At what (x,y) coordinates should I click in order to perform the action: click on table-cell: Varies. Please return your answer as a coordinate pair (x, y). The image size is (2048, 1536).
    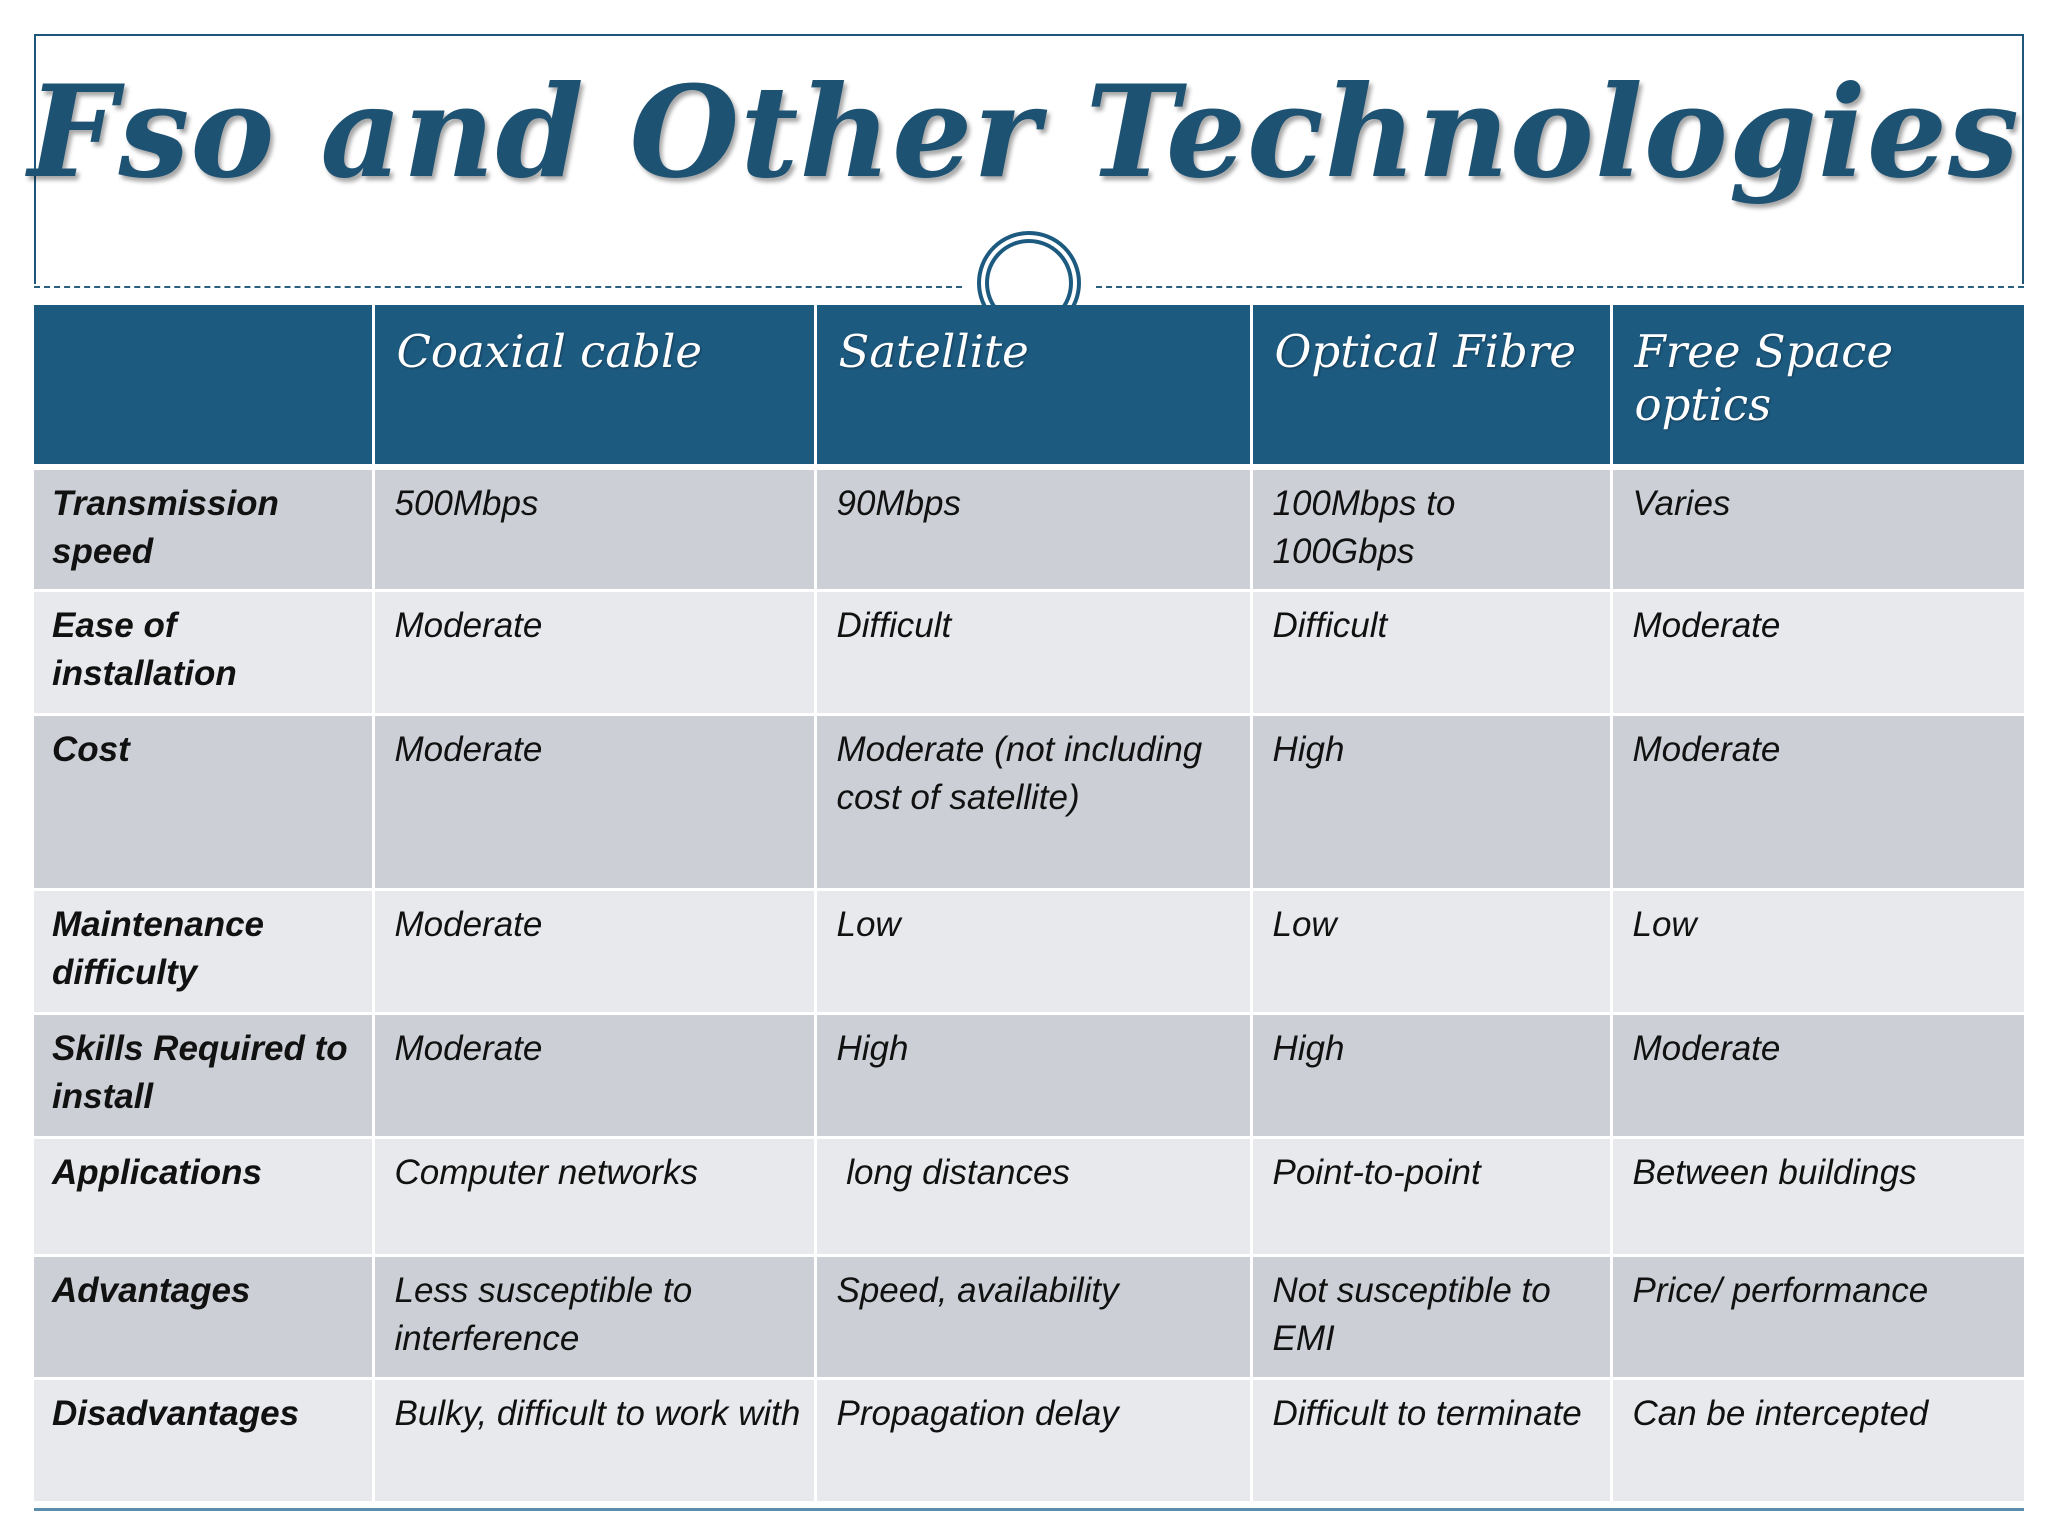
    Looking at the image, I should click on (1816, 528).